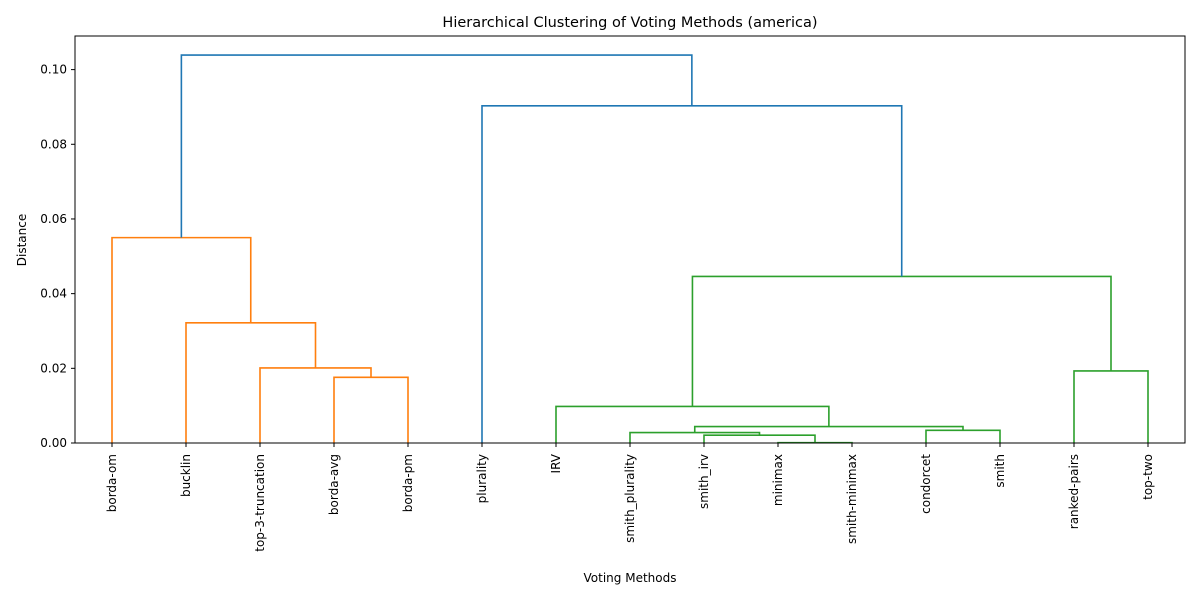 This screenshot has width=1200, height=604. I want to click on x-tick-label-condorcet: condorcet, so click(926, 484).